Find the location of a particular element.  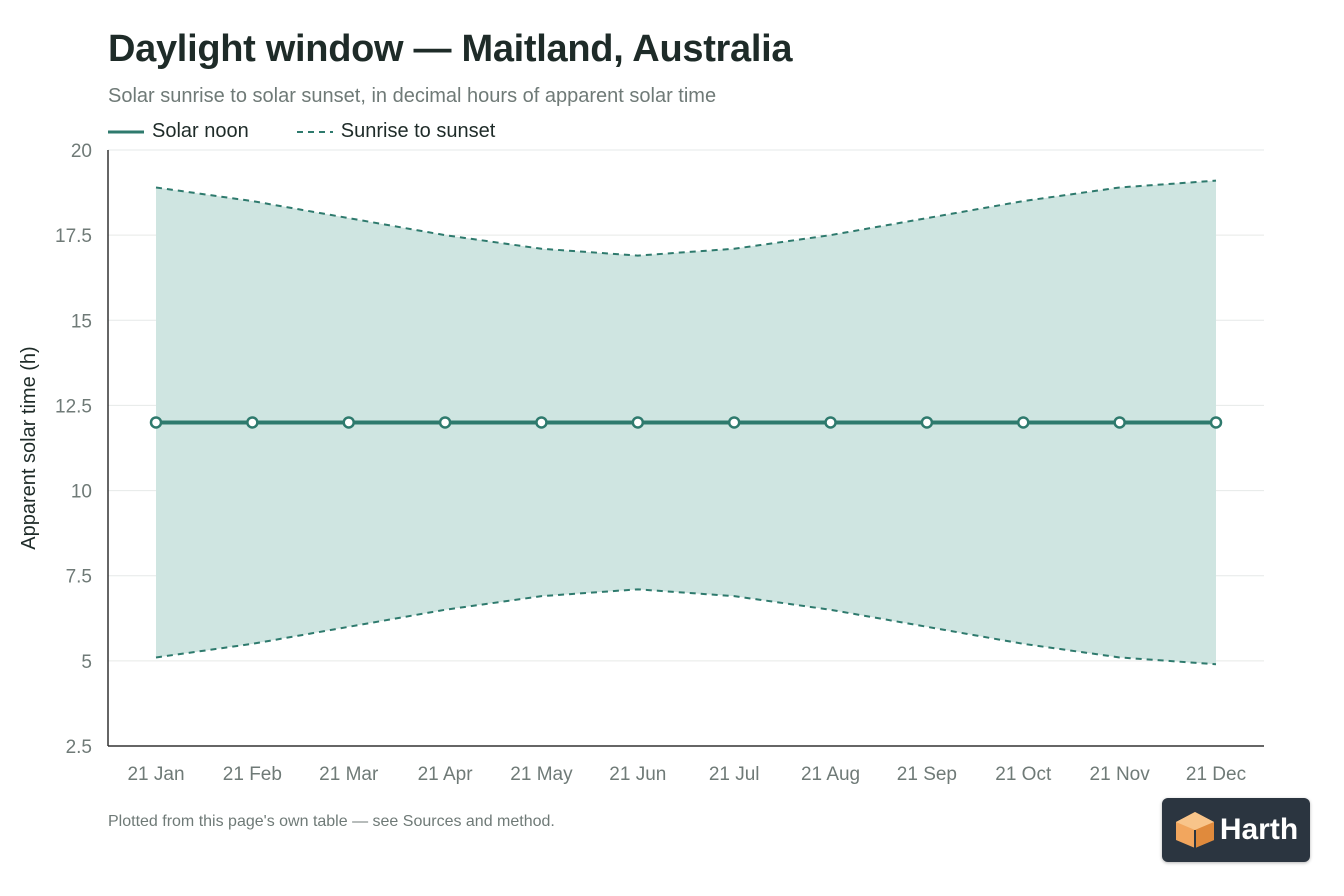

x-tick-label: 21 Nov is located at coordinates (1120, 774).